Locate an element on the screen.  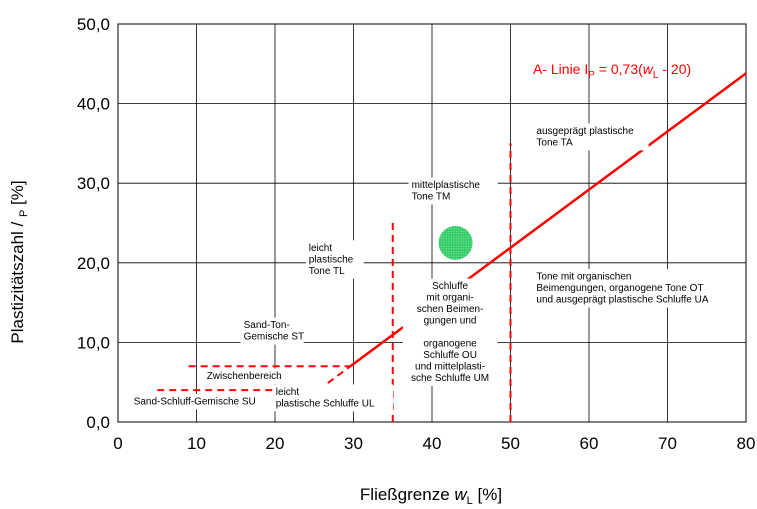
region-label-line: sche Schluffe UM is located at coordinates (450, 378).